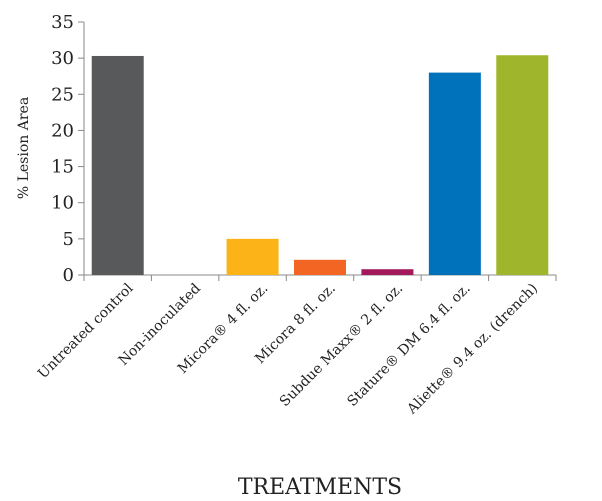 Image resolution: width=602 pixels, height=501 pixels. Describe the element at coordinates (24, 148) in the screenshot. I see `y-axis-label: % Lesion Area` at that location.